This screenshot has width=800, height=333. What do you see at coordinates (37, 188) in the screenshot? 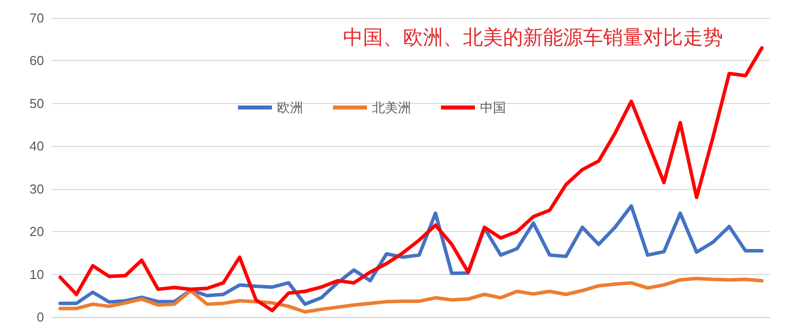
I see `y-tick-label: 30` at bounding box center [37, 188].